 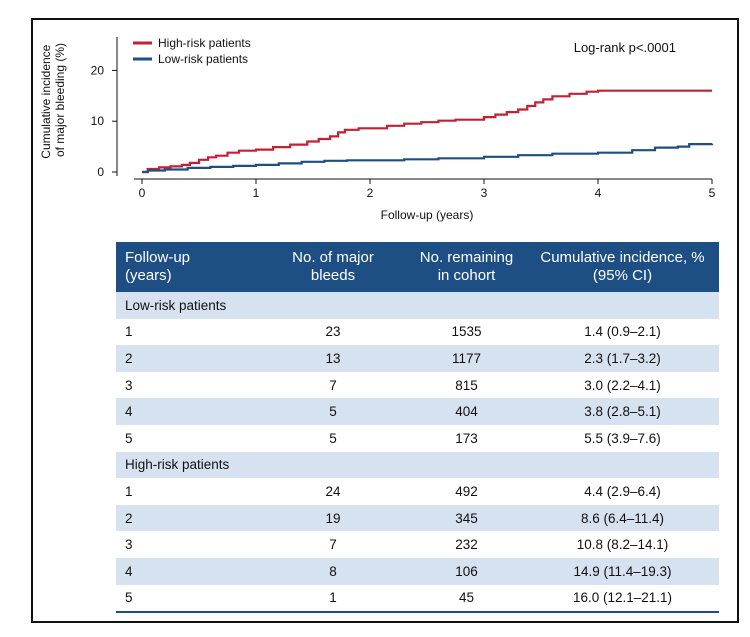 I want to click on y-tick-label-1: 10, so click(x=98, y=121).